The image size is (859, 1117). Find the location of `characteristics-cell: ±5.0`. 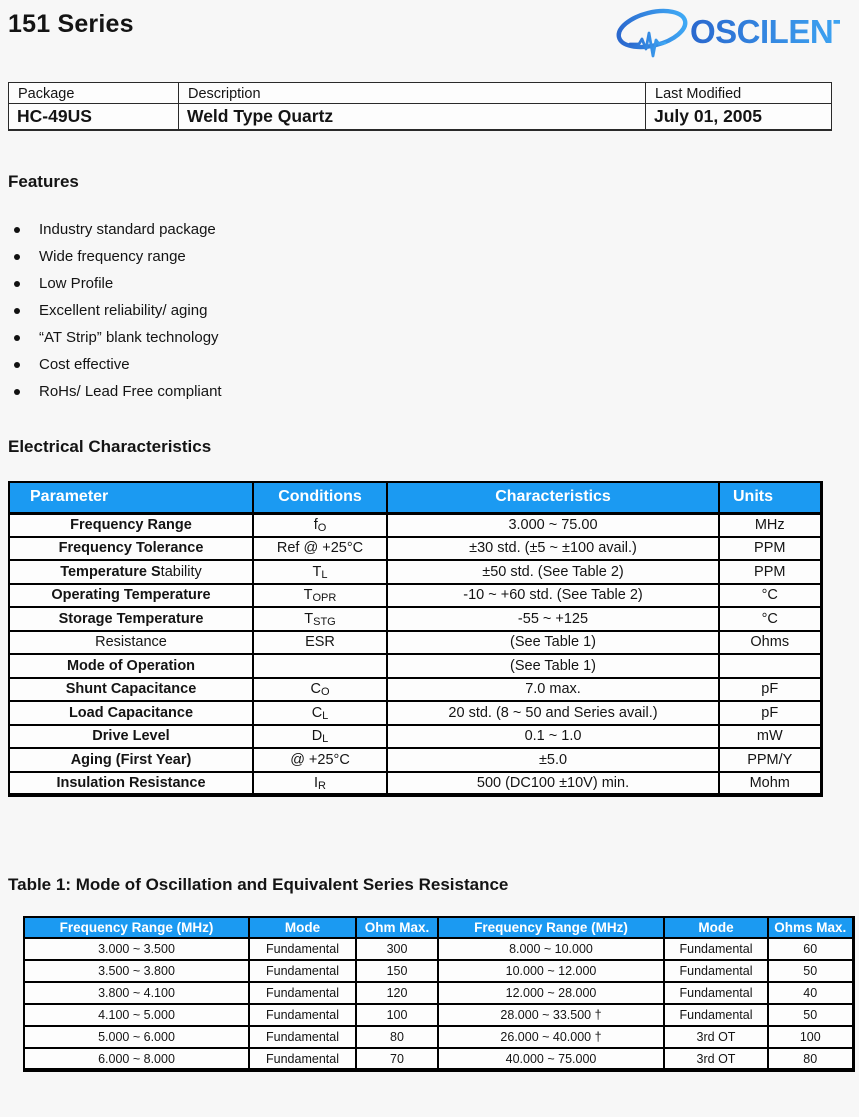

characteristics-cell: ±5.0 is located at coordinates (553, 760).